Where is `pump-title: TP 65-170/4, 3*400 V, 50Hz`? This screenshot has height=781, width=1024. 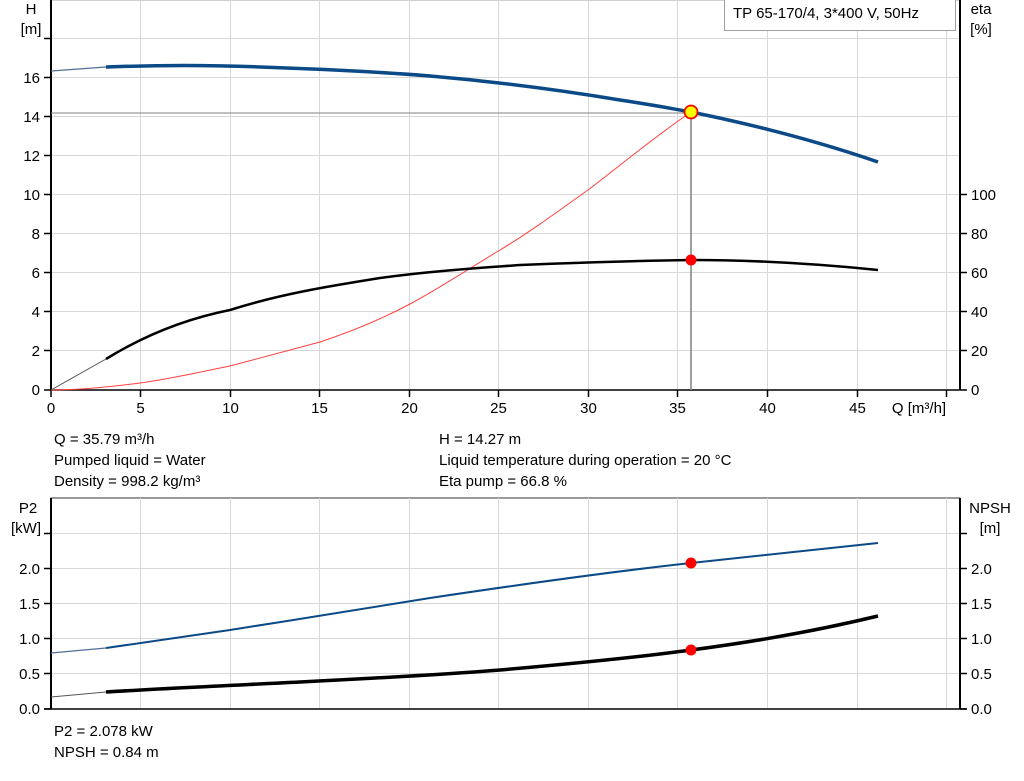 pump-title: TP 65-170/4, 3*400 V, 50Hz is located at coordinates (826, 13).